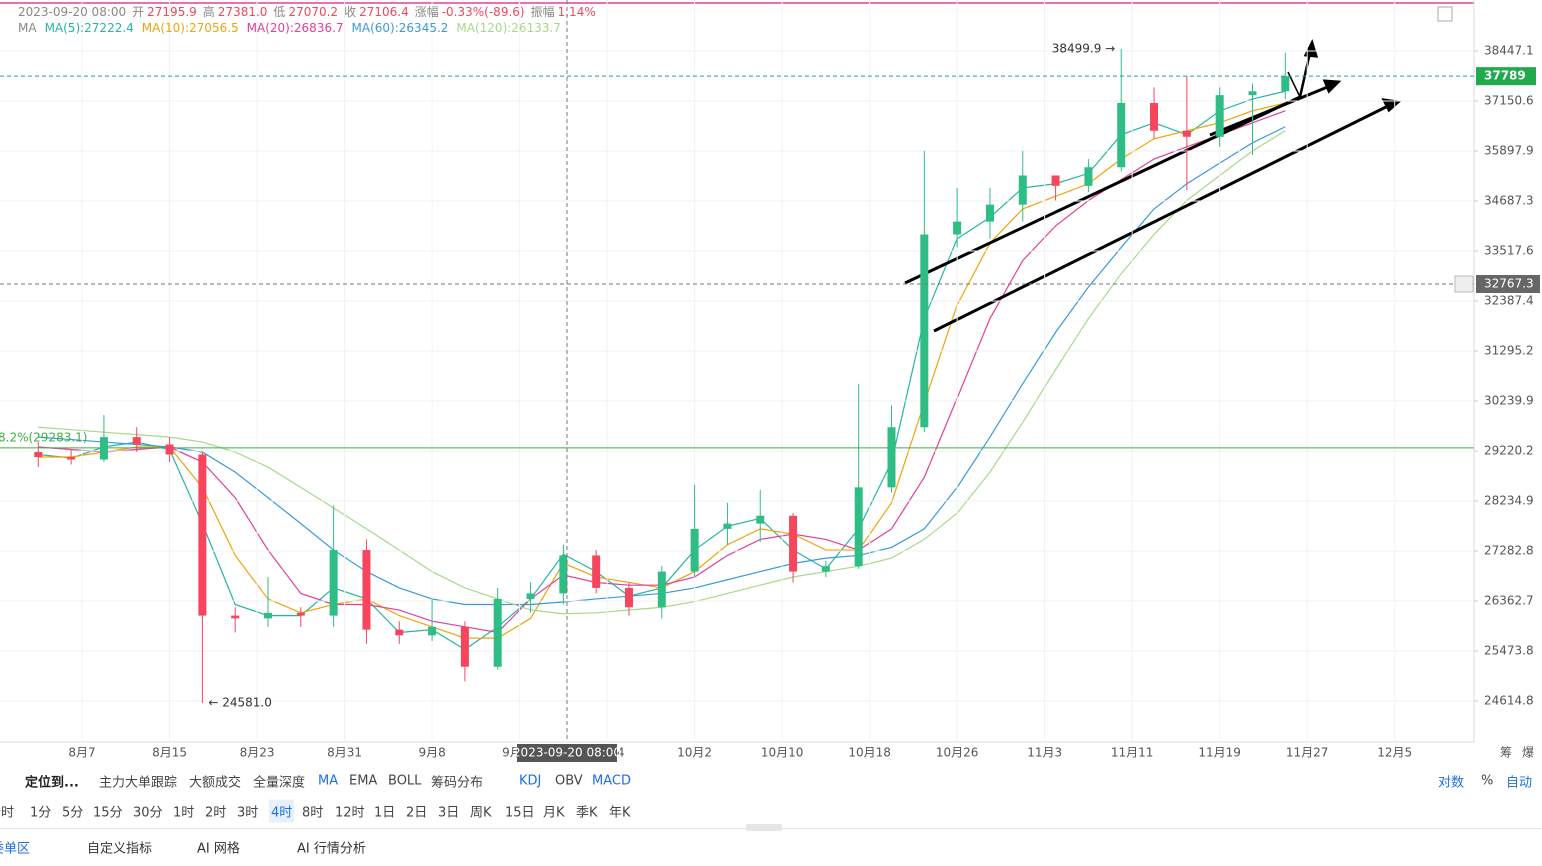  I want to click on interval-button: 月K, so click(554, 813).